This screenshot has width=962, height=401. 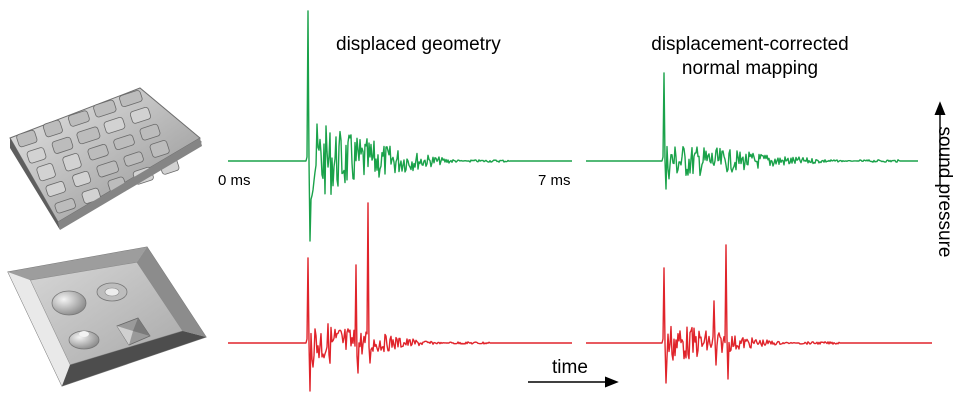 I want to click on time-axis-label: time, so click(x=570, y=367).